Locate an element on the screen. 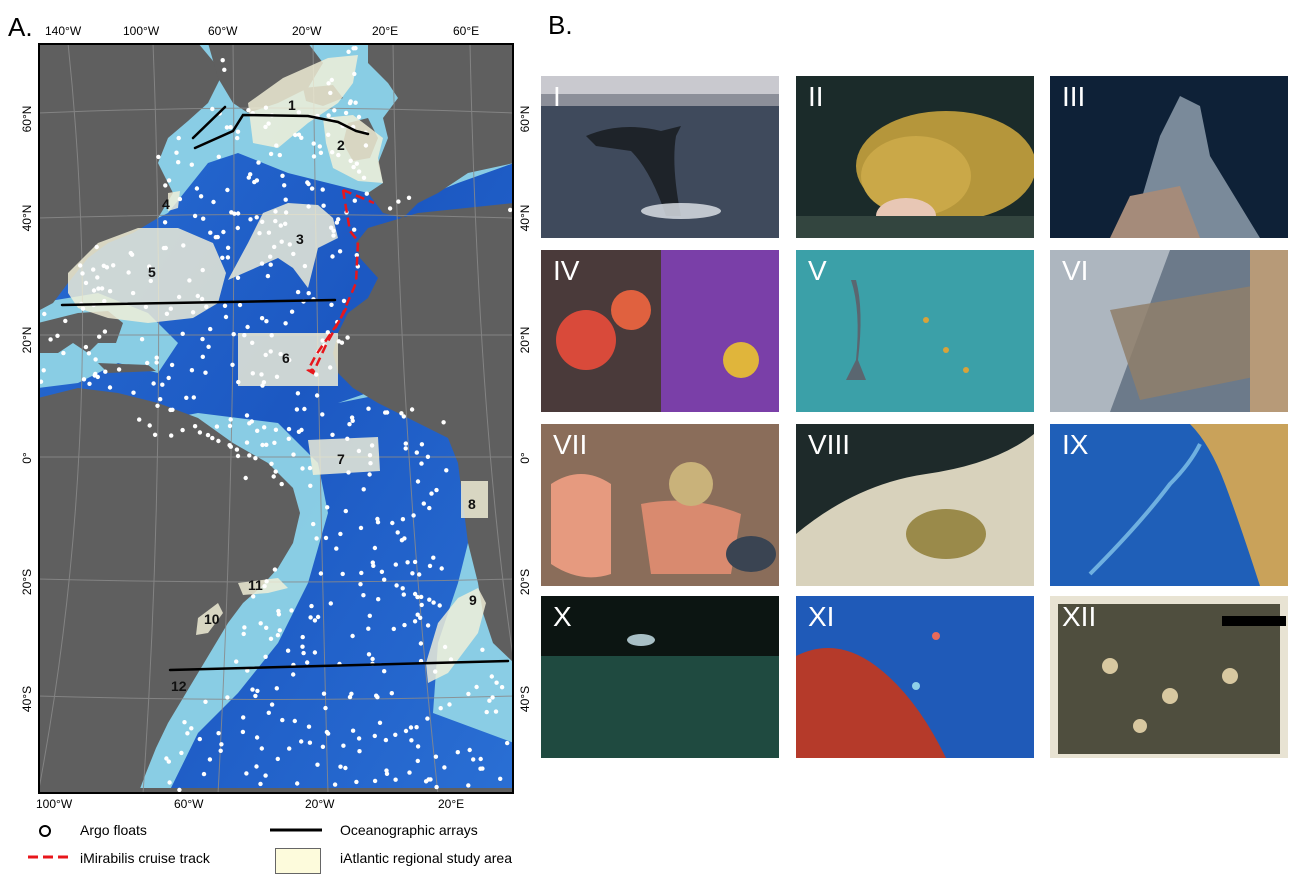  bathymetry-relief-photo: IX is located at coordinates (1169, 505).